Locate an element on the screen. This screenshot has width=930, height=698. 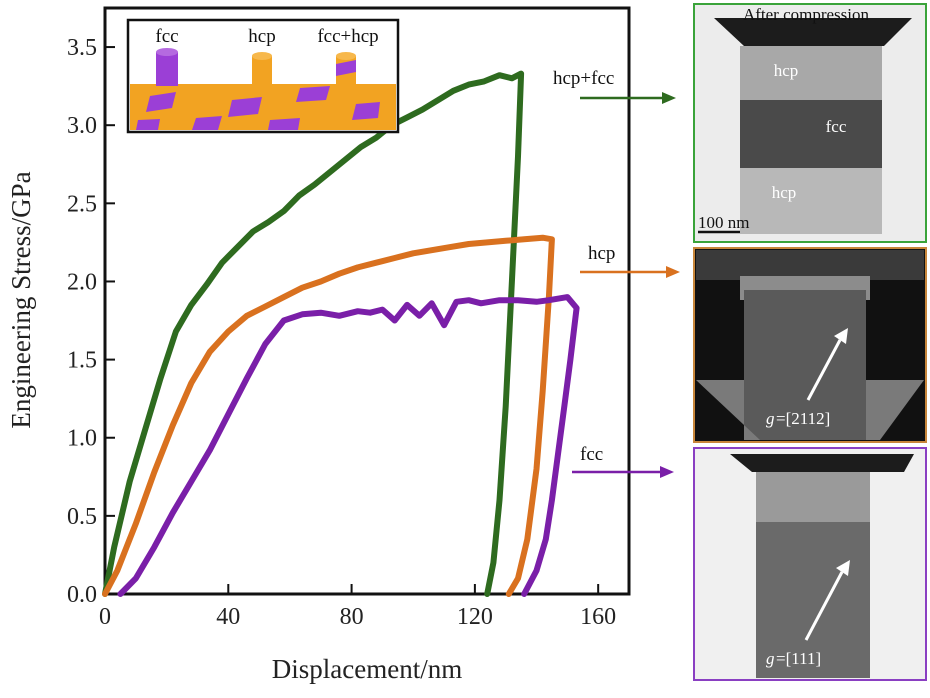
tem-label-hcp-upper: hcp is located at coordinates (786, 70).